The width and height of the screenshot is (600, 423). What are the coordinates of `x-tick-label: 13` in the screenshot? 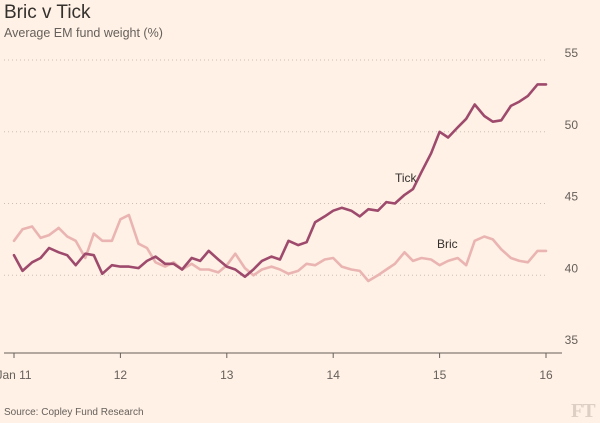 It's located at (227, 375).